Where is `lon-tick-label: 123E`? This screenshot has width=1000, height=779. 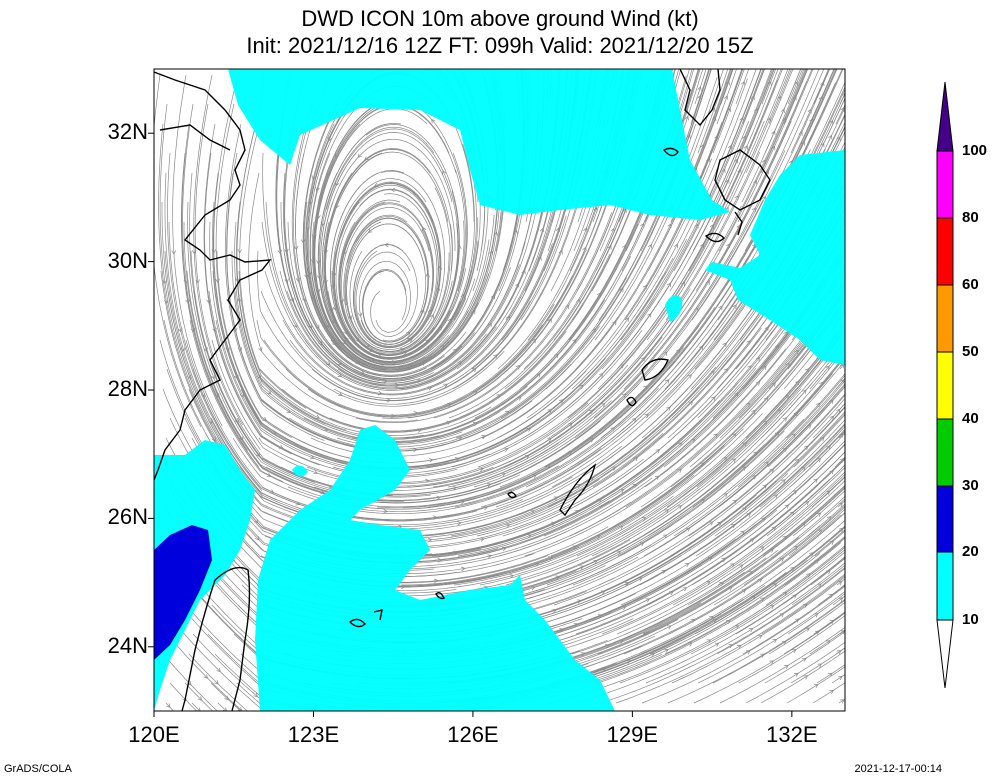 lon-tick-label: 123E is located at coordinates (313, 734).